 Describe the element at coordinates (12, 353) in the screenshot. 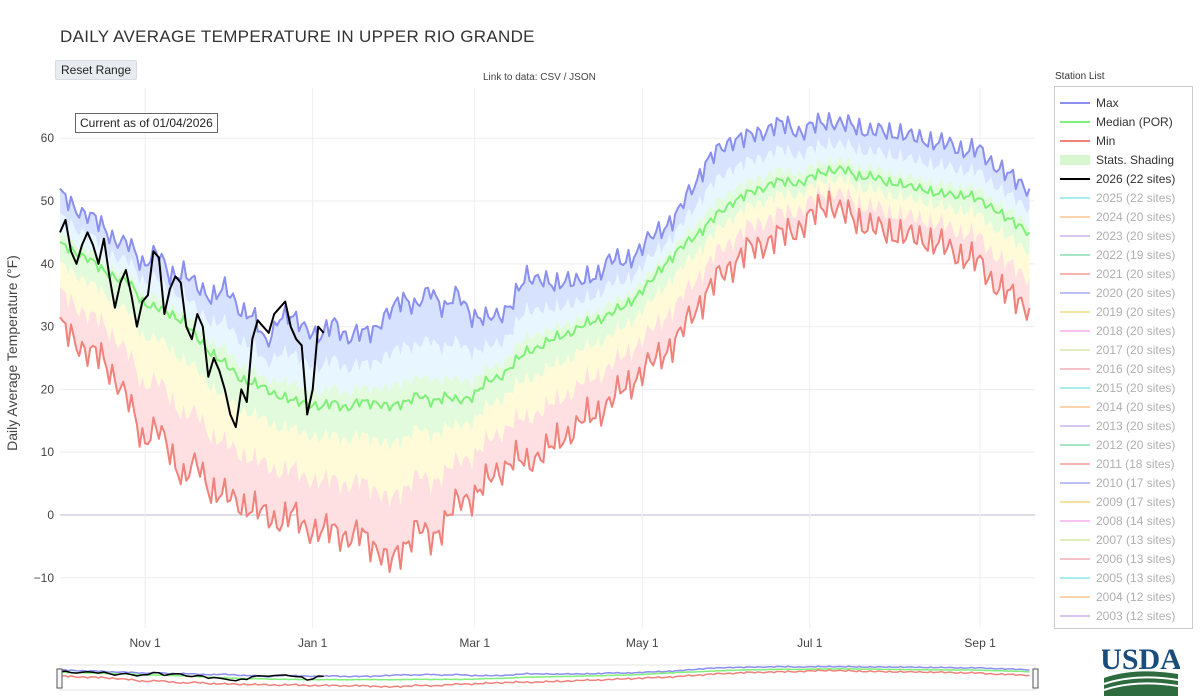

I see `y-axis-title: Daily Average Temperature (°F)` at that location.